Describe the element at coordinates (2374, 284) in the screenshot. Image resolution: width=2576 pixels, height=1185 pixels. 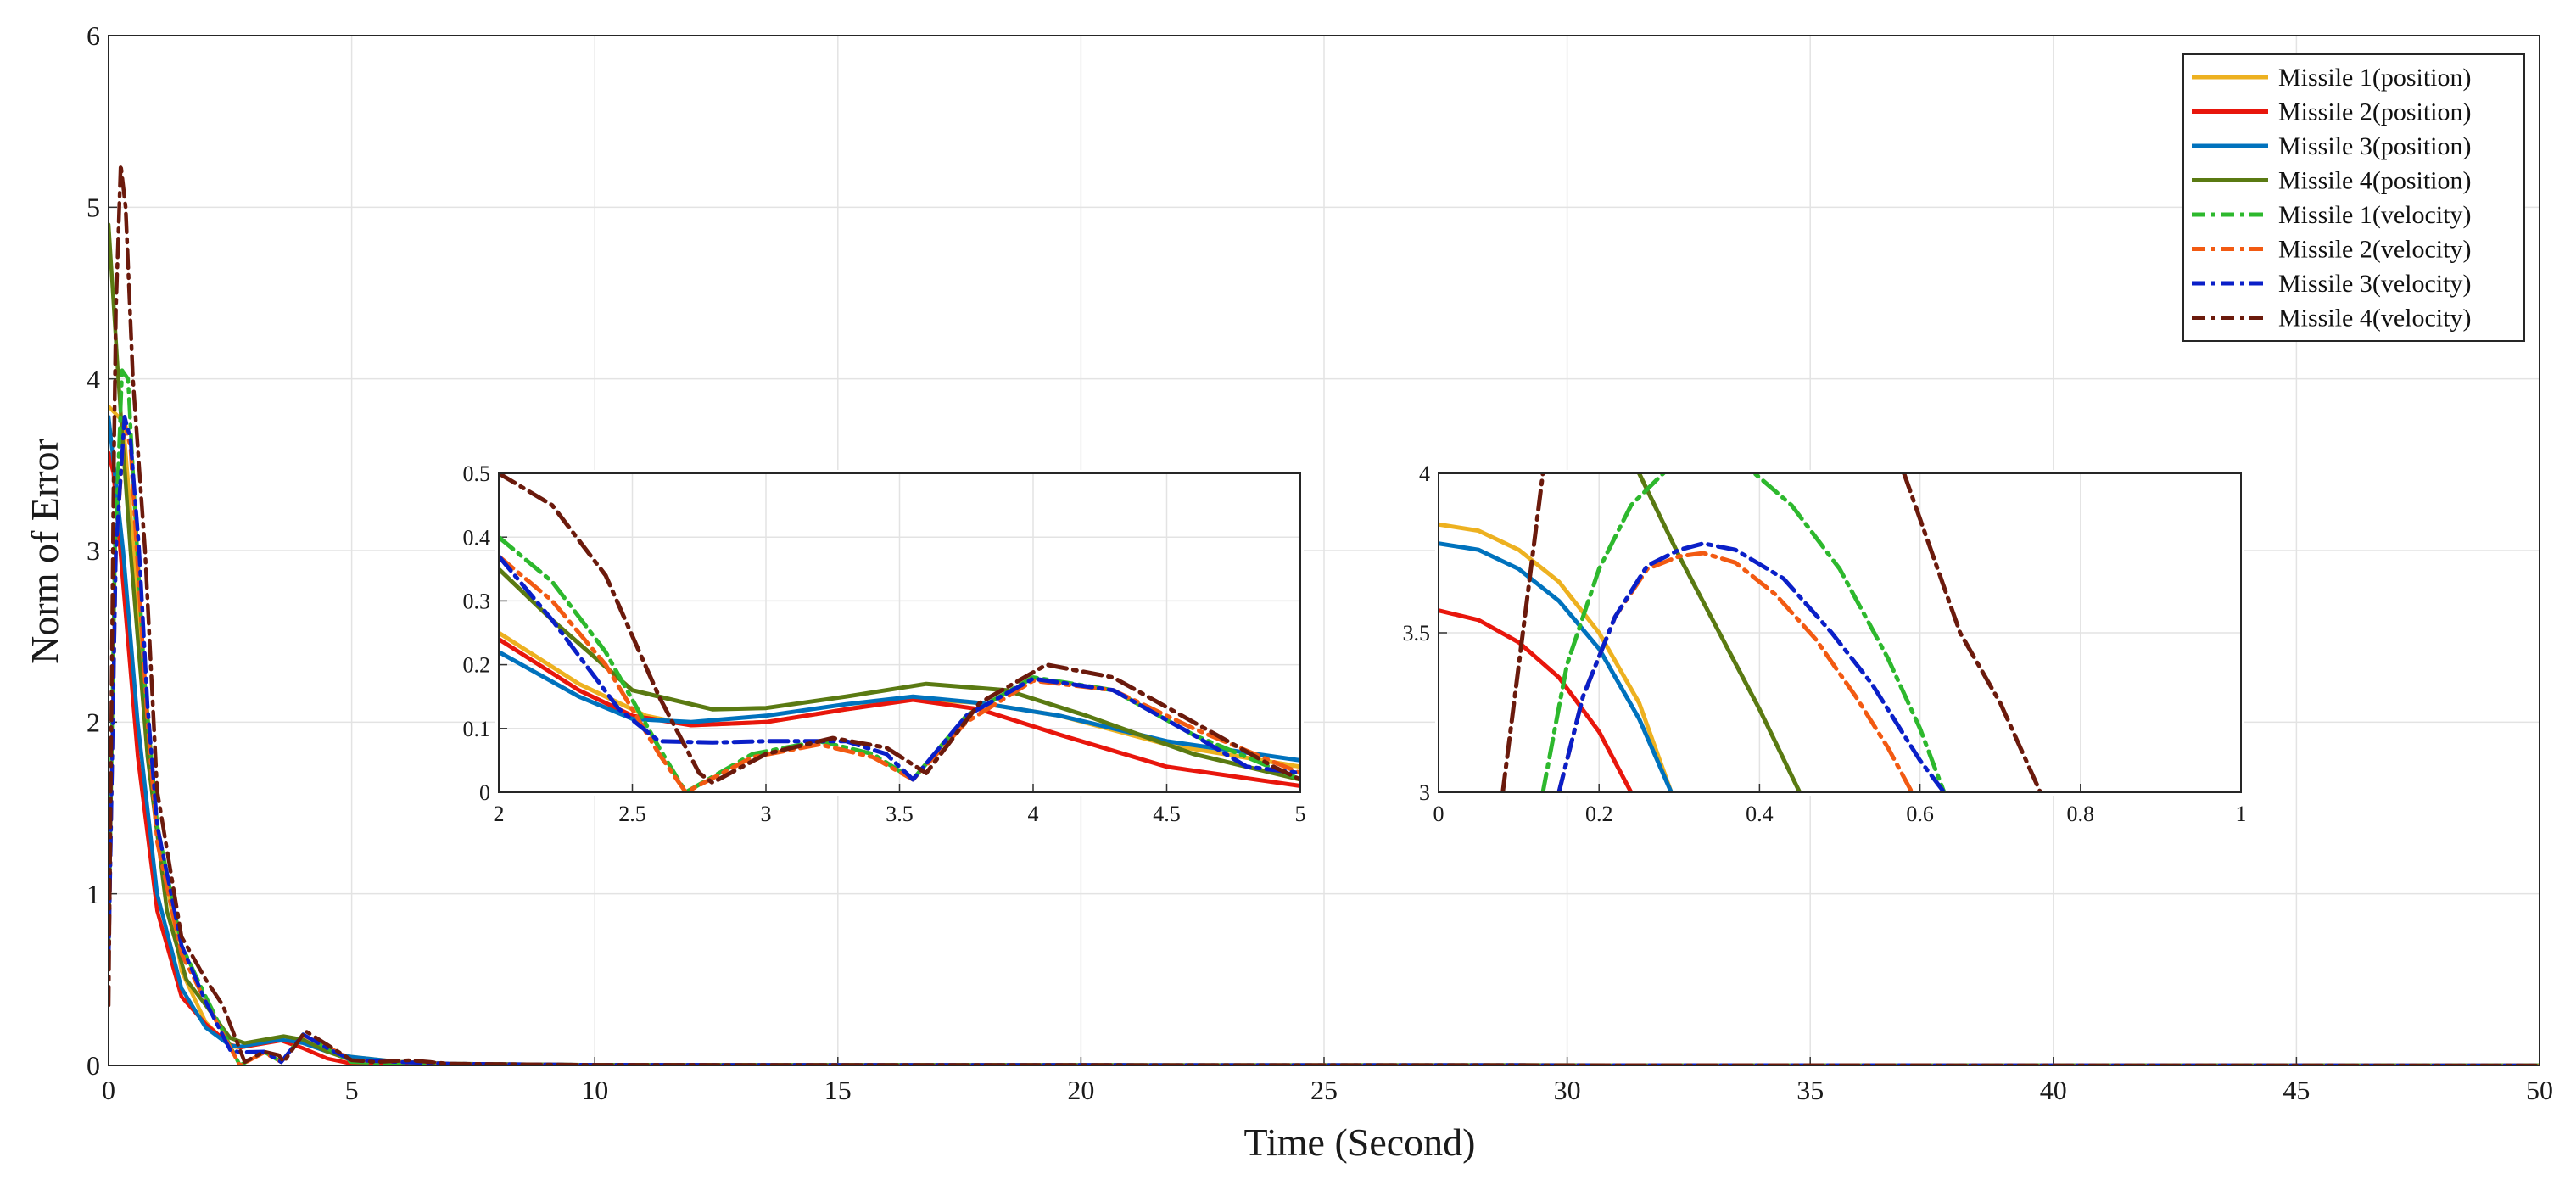
I see `legend-label: Missile 3(velocity)` at that location.